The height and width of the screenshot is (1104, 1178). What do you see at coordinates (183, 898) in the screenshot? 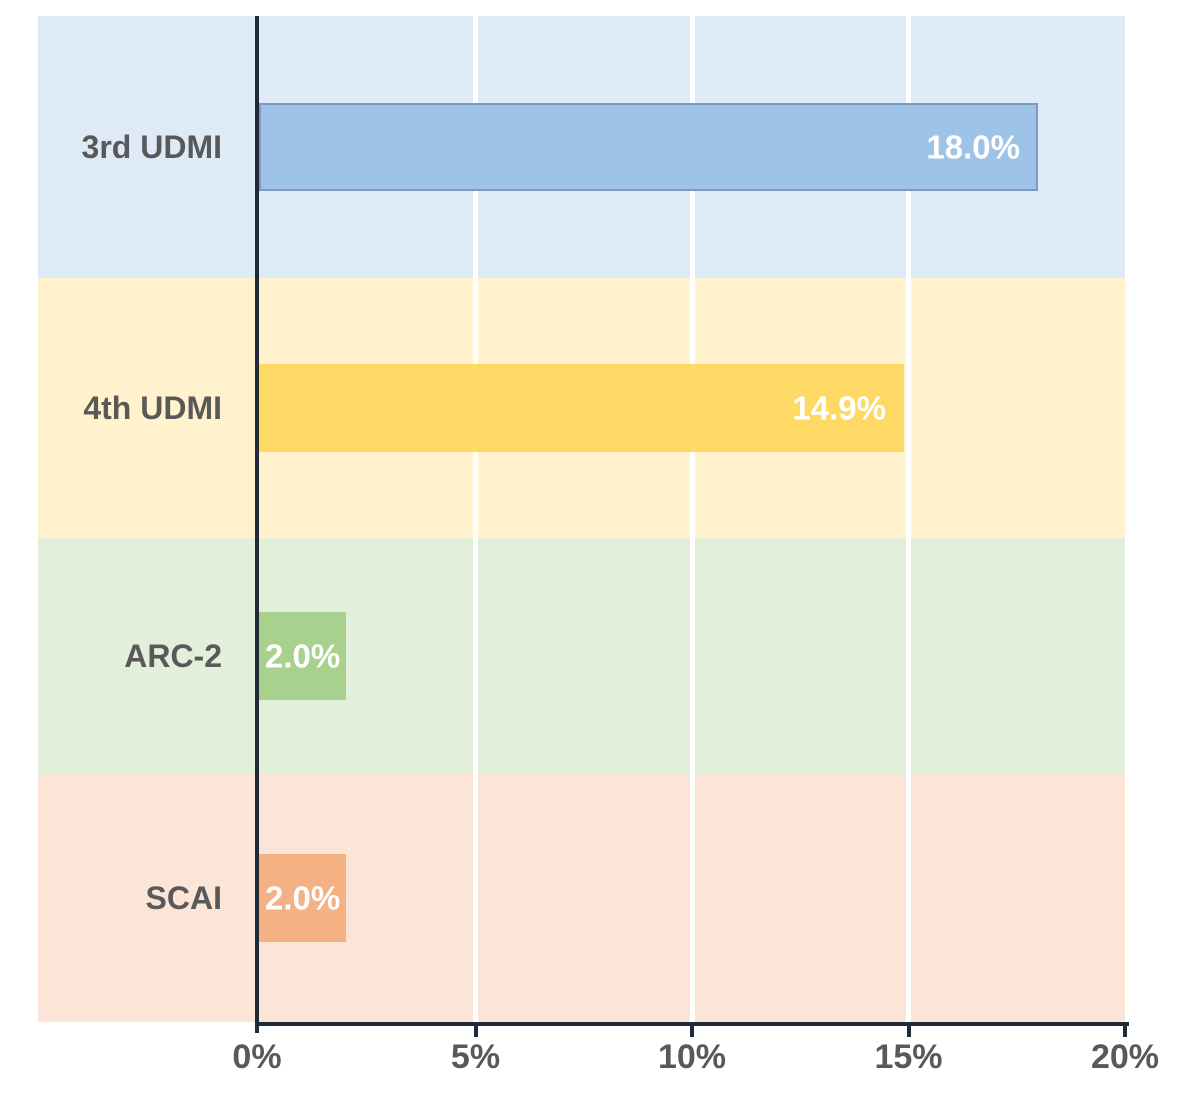
I see `category-label: SCAI` at bounding box center [183, 898].